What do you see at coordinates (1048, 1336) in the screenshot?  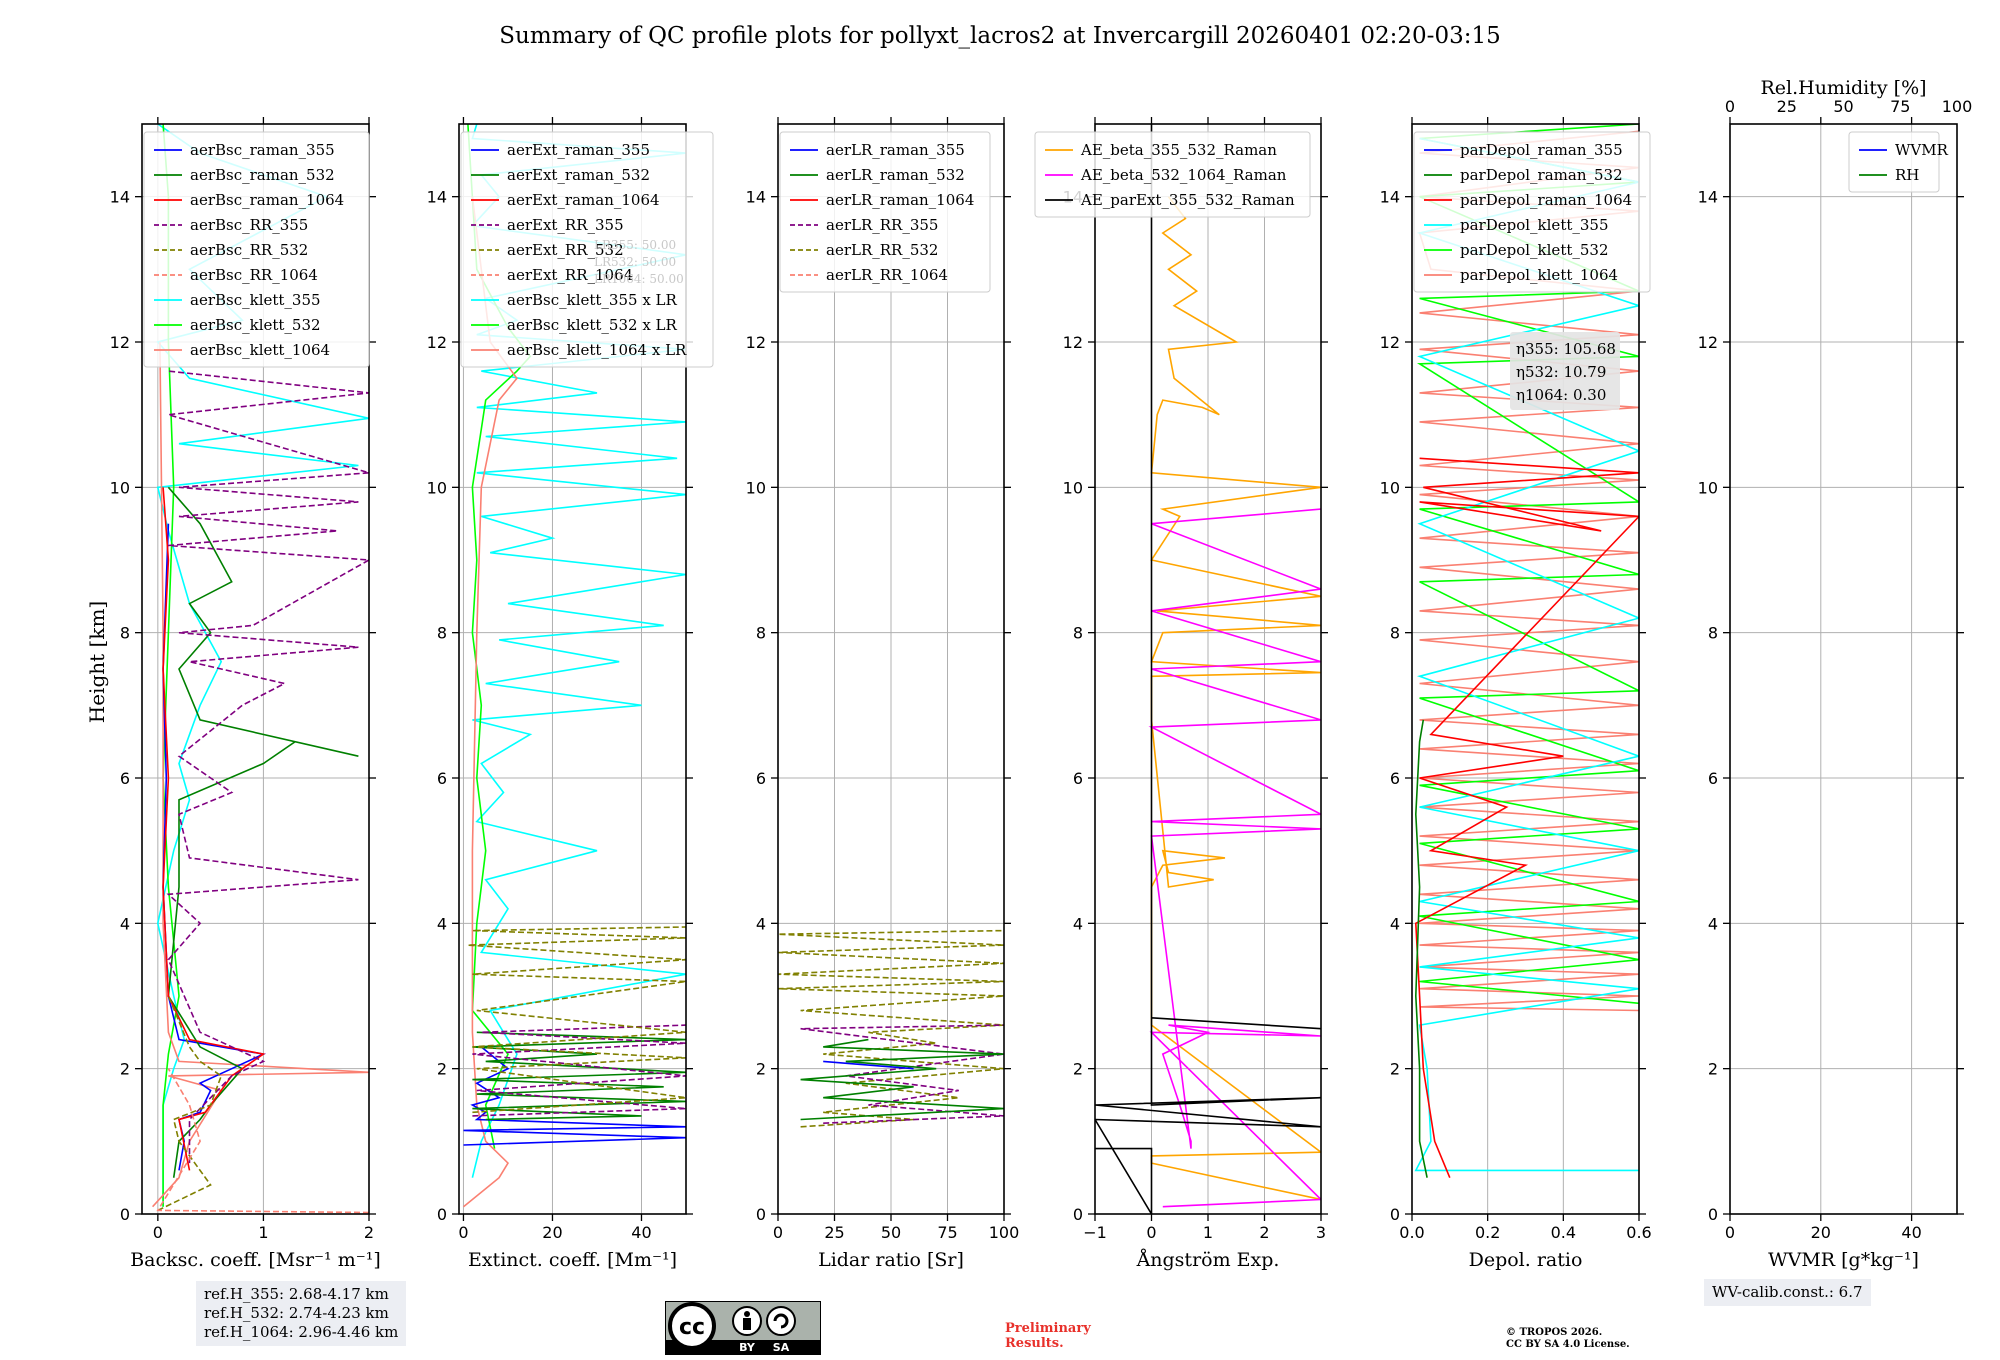 I see `preliminary-results-label: Preliminary Results.` at bounding box center [1048, 1336].